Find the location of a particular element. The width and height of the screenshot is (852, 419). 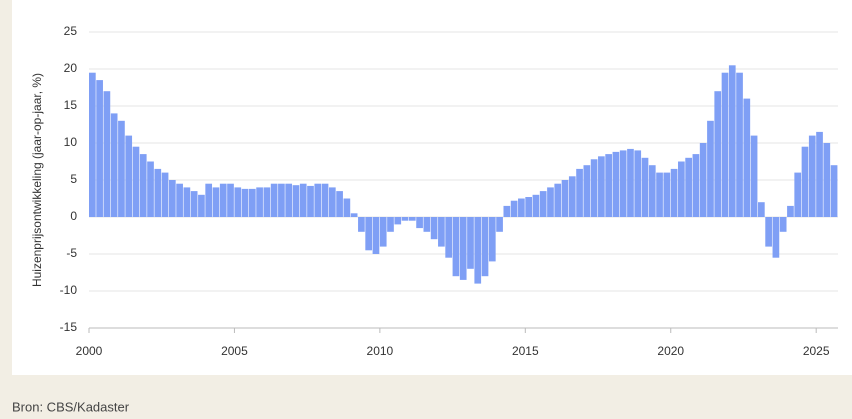

x-tick-label: 2025 is located at coordinates (816, 351).